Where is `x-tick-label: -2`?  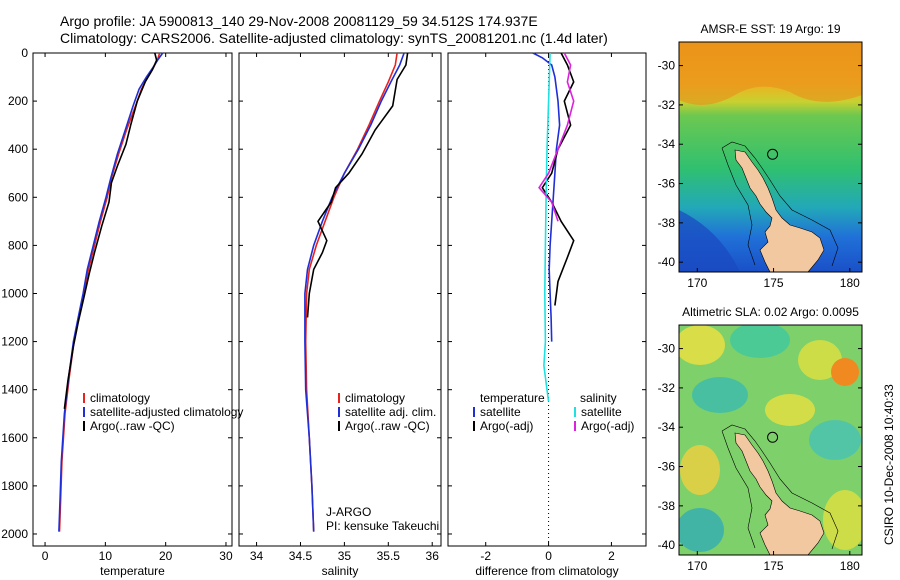 x-tick-label: -2 is located at coordinates (485, 556).